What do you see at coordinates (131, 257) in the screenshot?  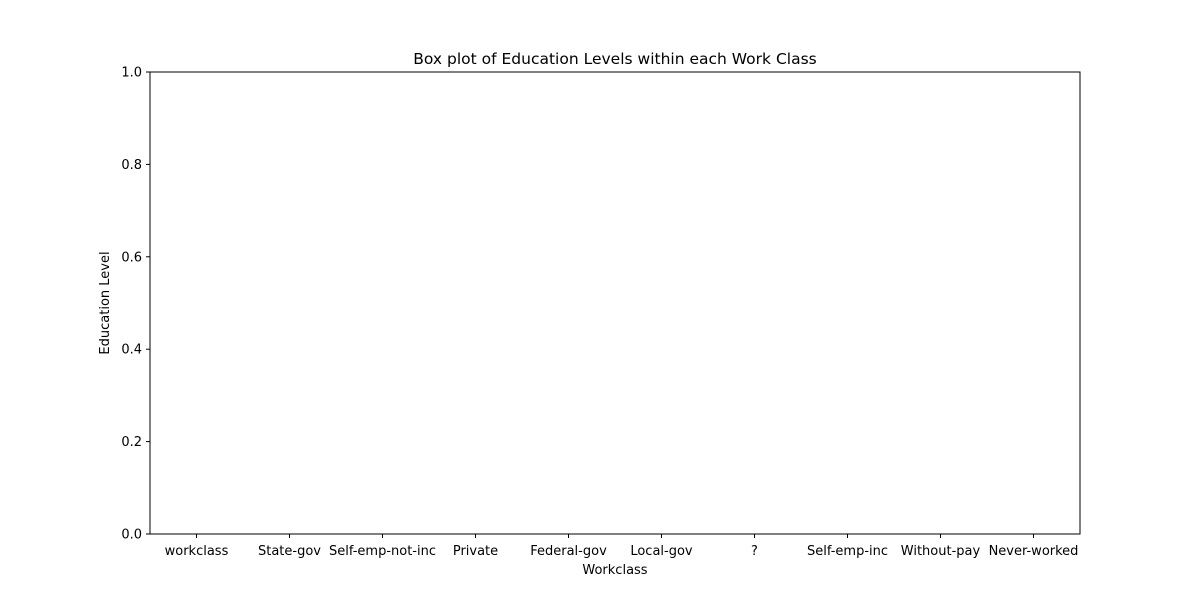 I see `y-tick-label: 0.6` at bounding box center [131, 257].